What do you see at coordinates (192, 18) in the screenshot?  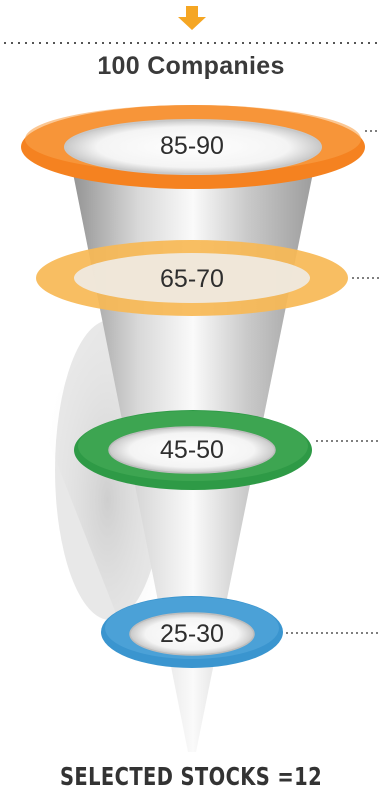 I see `down-arrow-icon` at bounding box center [192, 18].